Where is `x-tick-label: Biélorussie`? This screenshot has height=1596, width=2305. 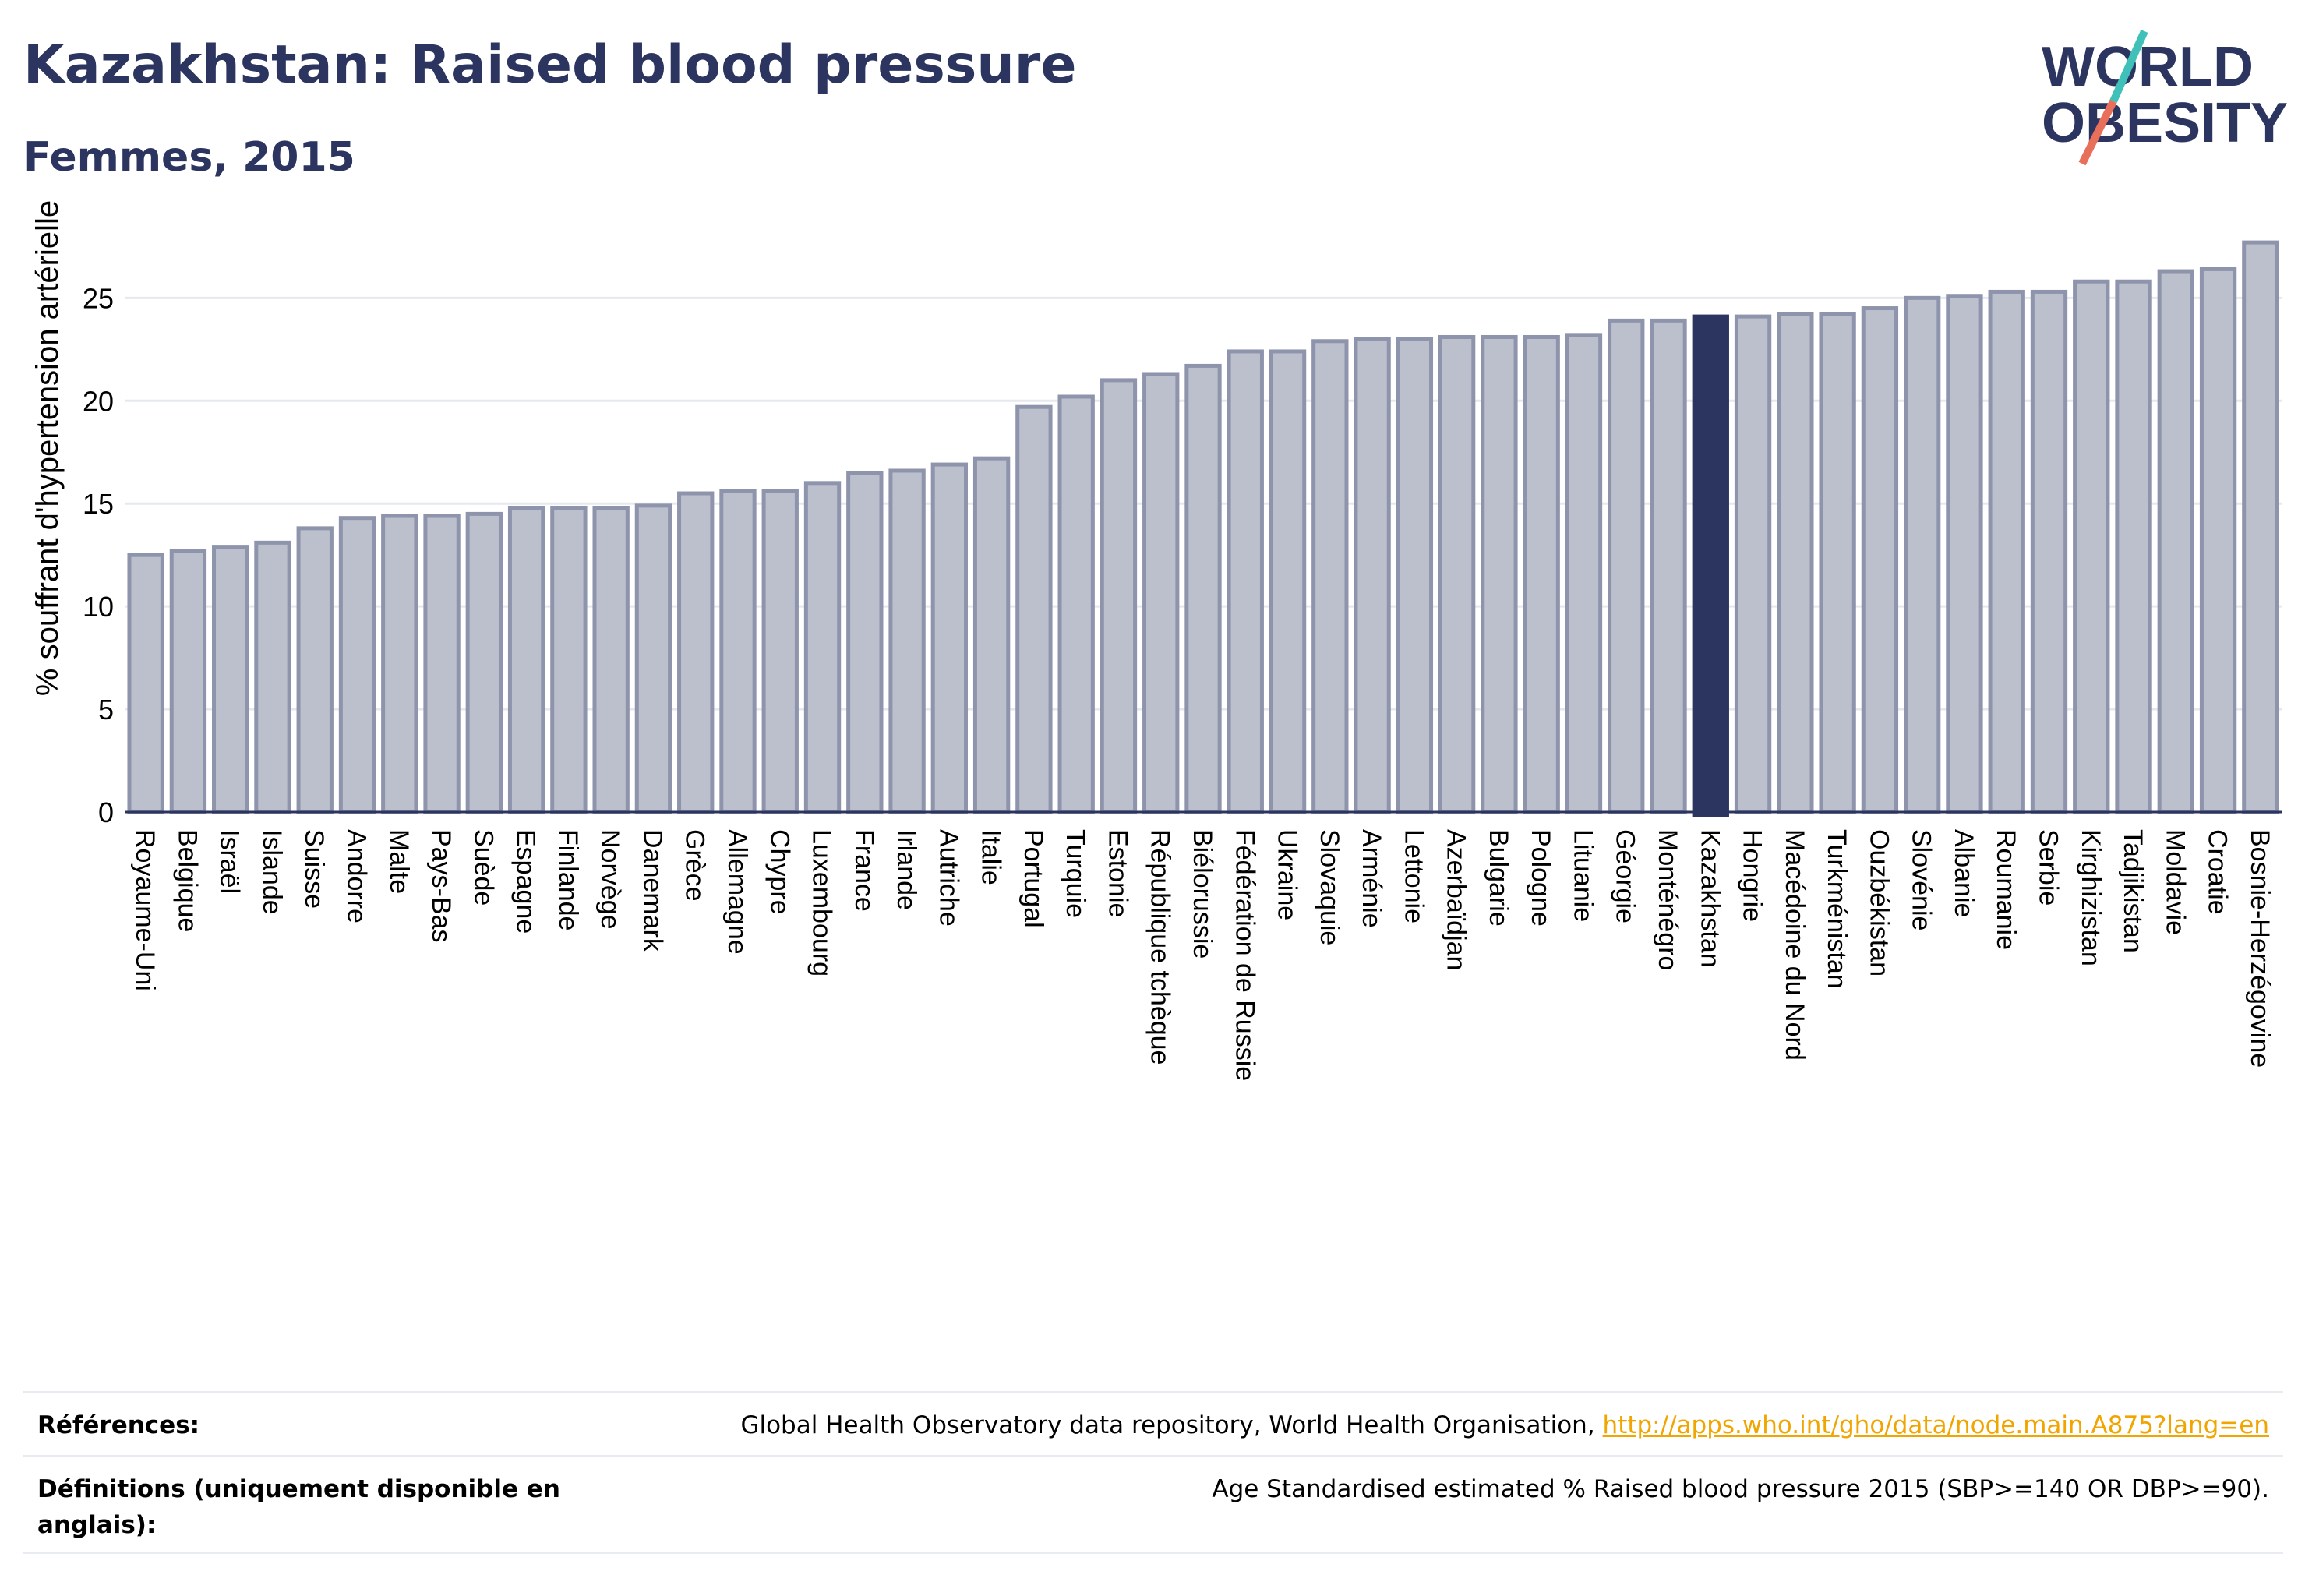 x-tick-label: Biélorussie is located at coordinates (1202, 894).